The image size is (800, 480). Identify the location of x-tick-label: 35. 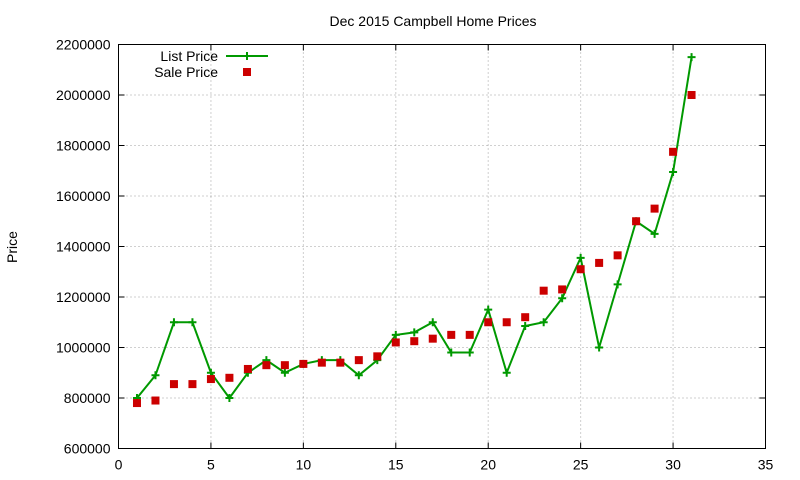
(766, 465).